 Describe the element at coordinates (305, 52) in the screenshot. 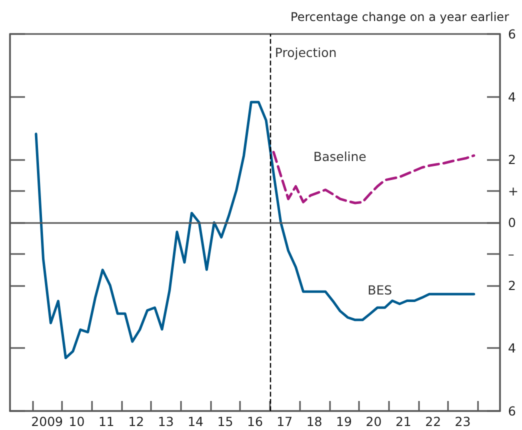

I see `ref-line-label: Projection` at that location.